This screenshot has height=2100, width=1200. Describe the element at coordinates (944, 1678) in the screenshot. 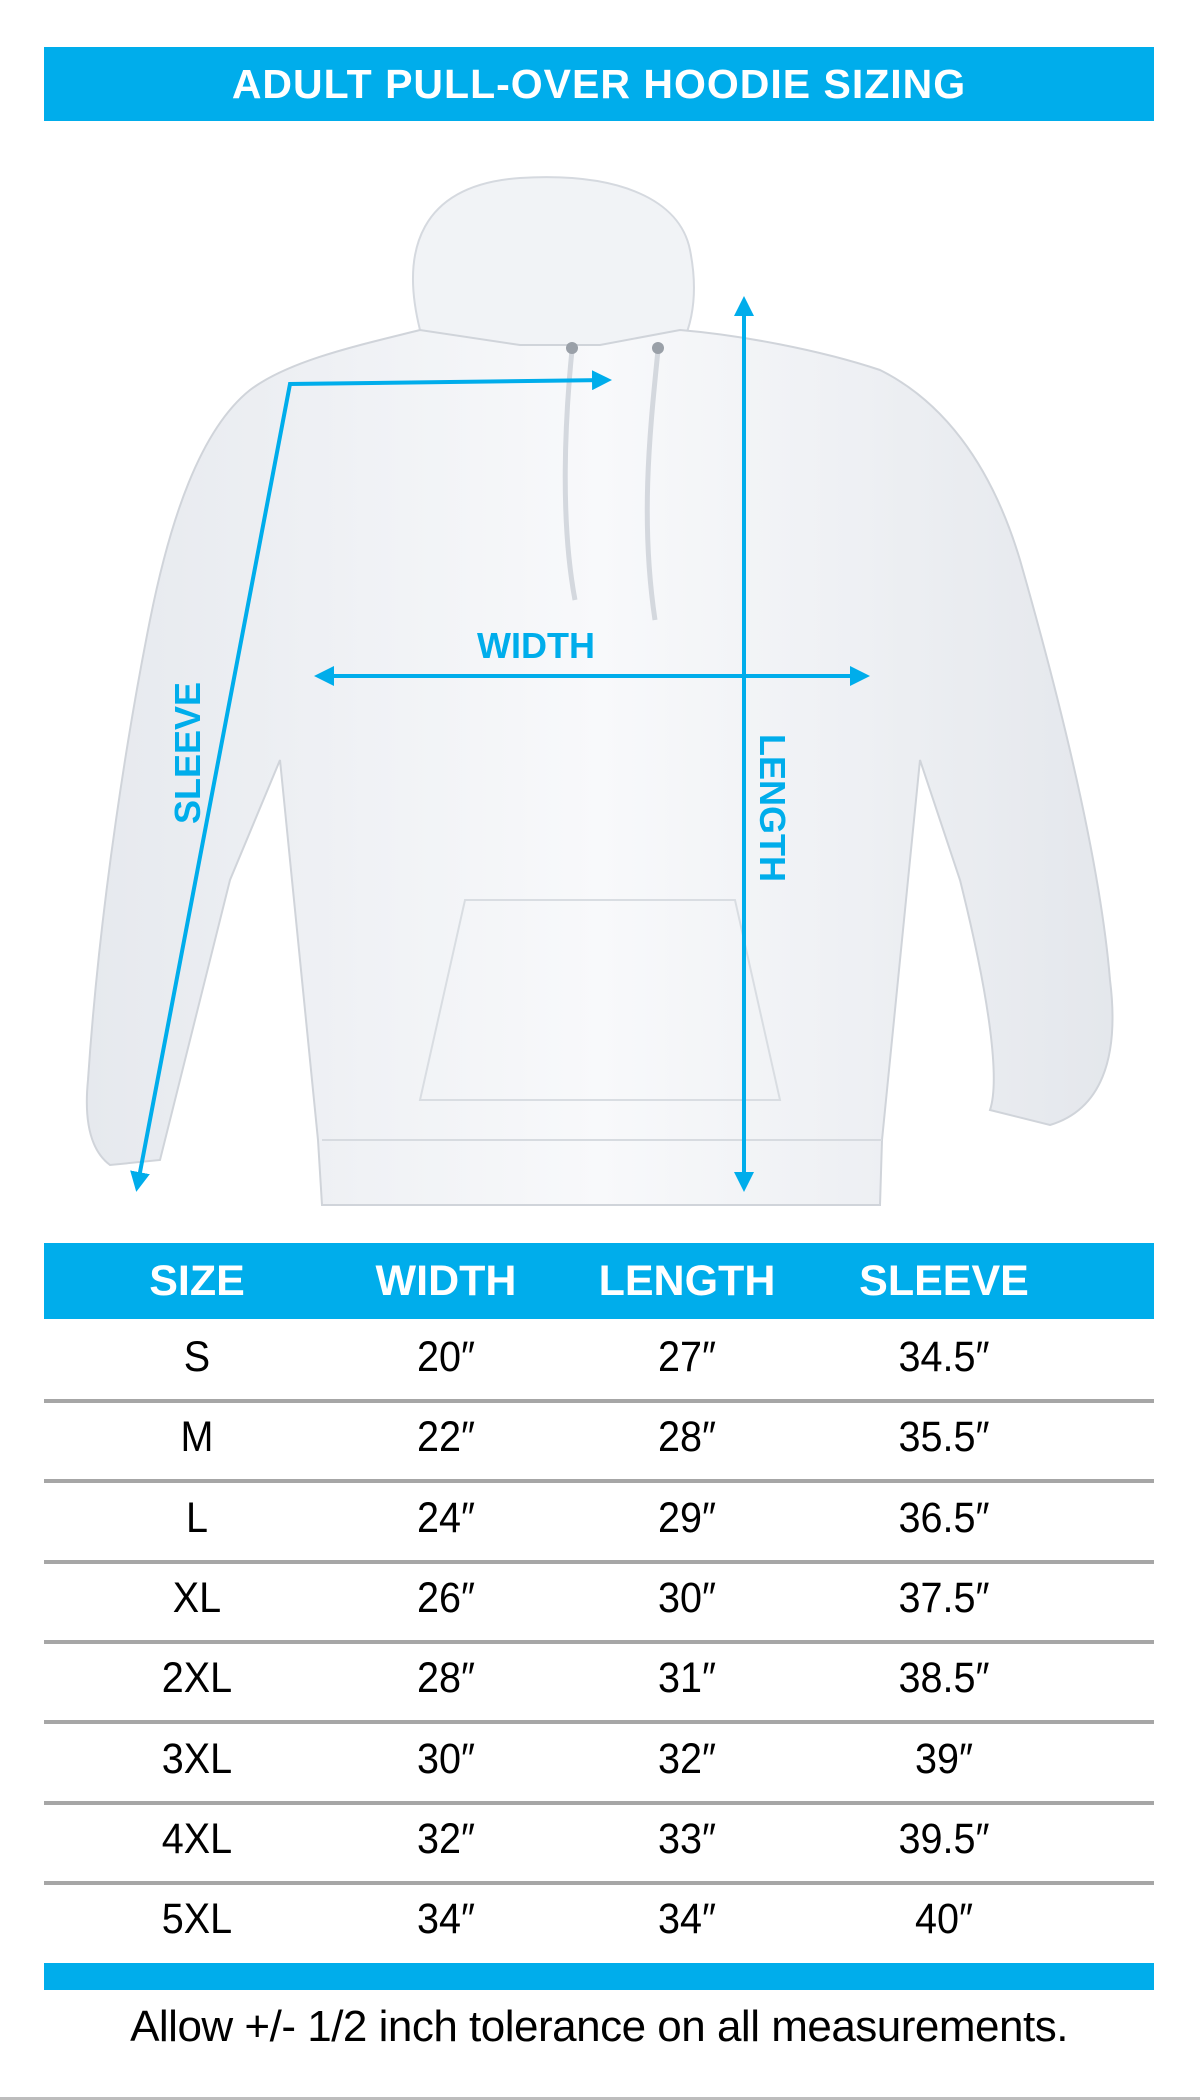

I see `cell-sleeve: 38.5″` at that location.